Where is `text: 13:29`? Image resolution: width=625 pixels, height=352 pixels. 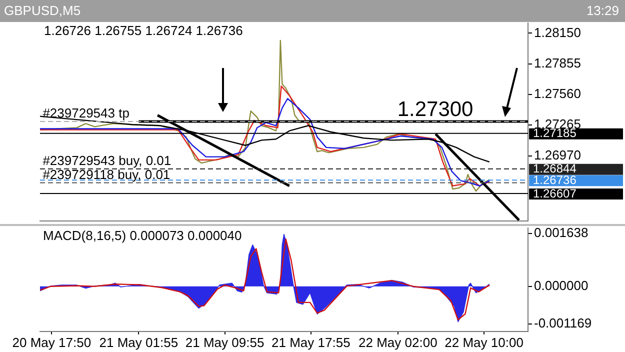
text: 13:29 is located at coordinates (602, 10).